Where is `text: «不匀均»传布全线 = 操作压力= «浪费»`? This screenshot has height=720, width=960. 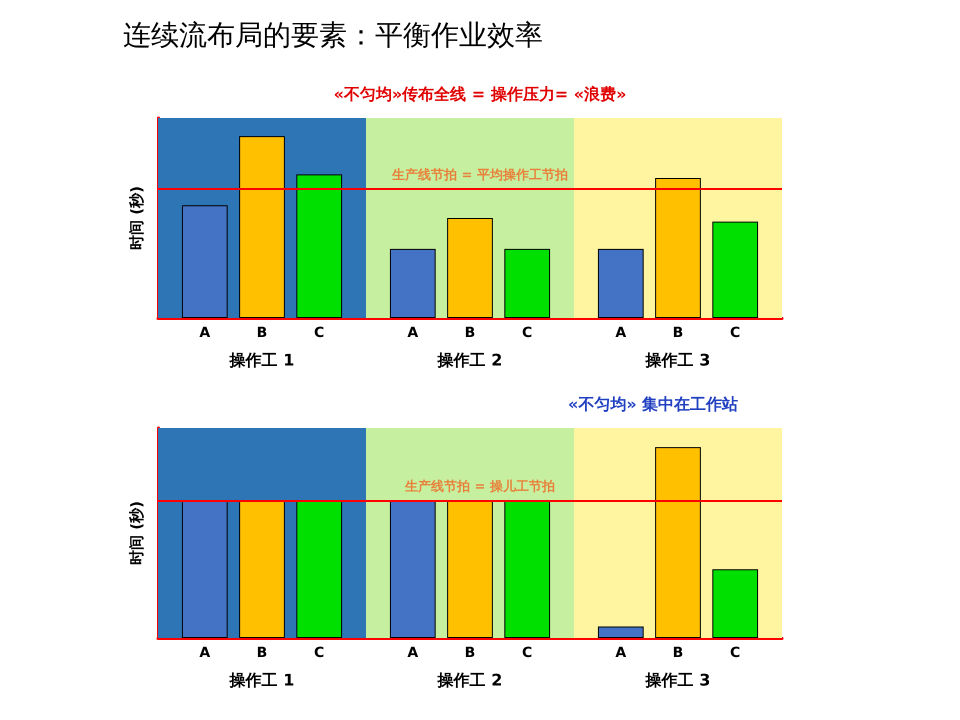 text: «不匀均»传布全线 = 操作压力= «浪费» is located at coordinates (480, 94).